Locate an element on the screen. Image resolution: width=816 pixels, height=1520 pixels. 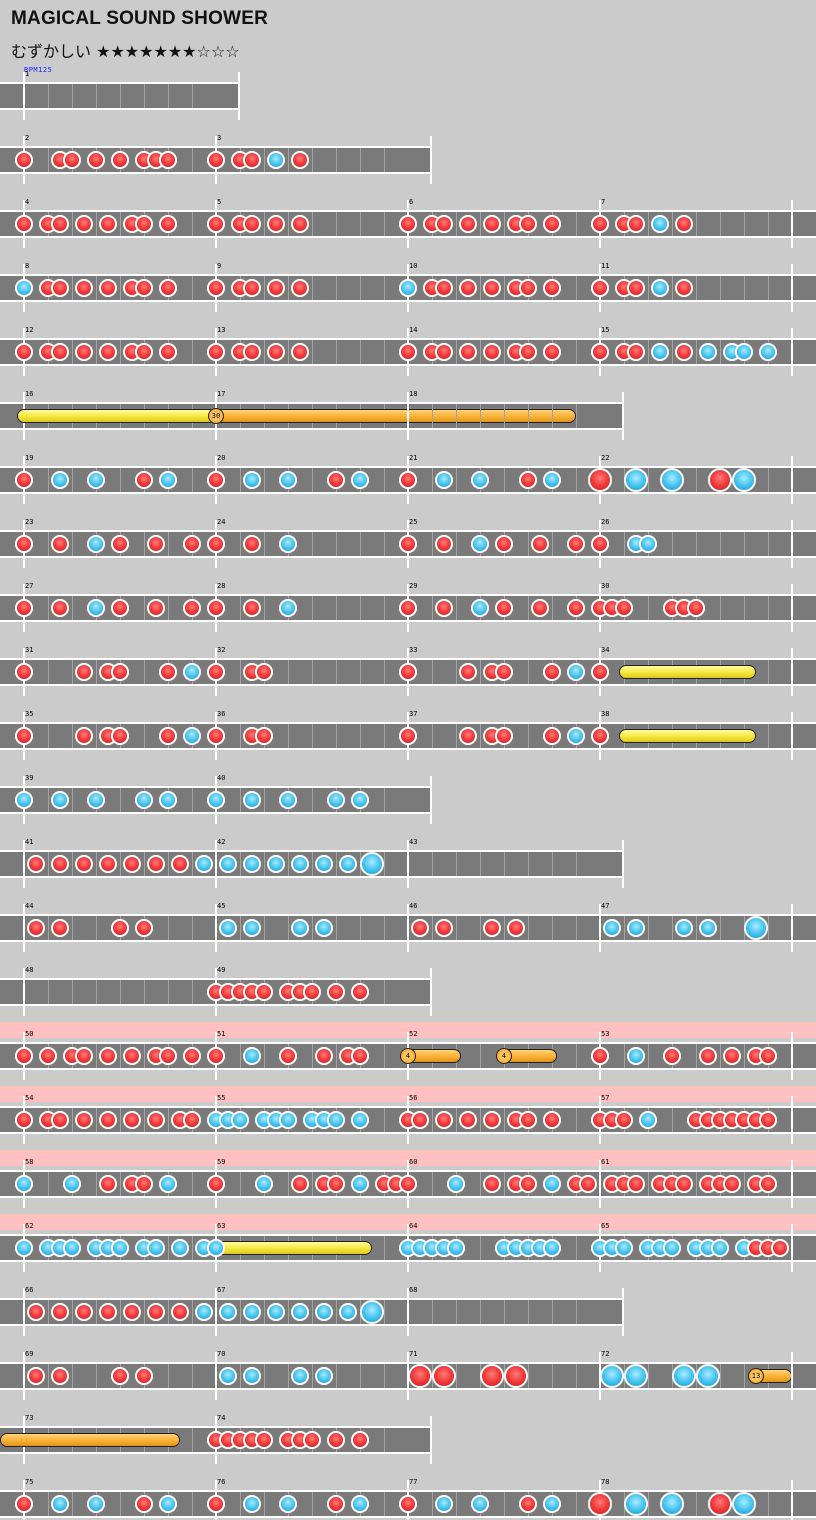
measure-number: 72 is located at coordinates (605, 1354).